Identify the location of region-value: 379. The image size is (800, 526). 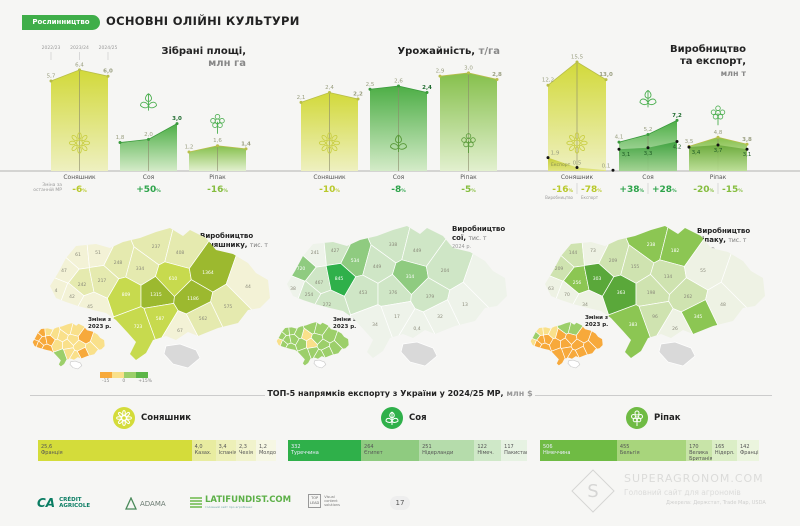
(430, 297).